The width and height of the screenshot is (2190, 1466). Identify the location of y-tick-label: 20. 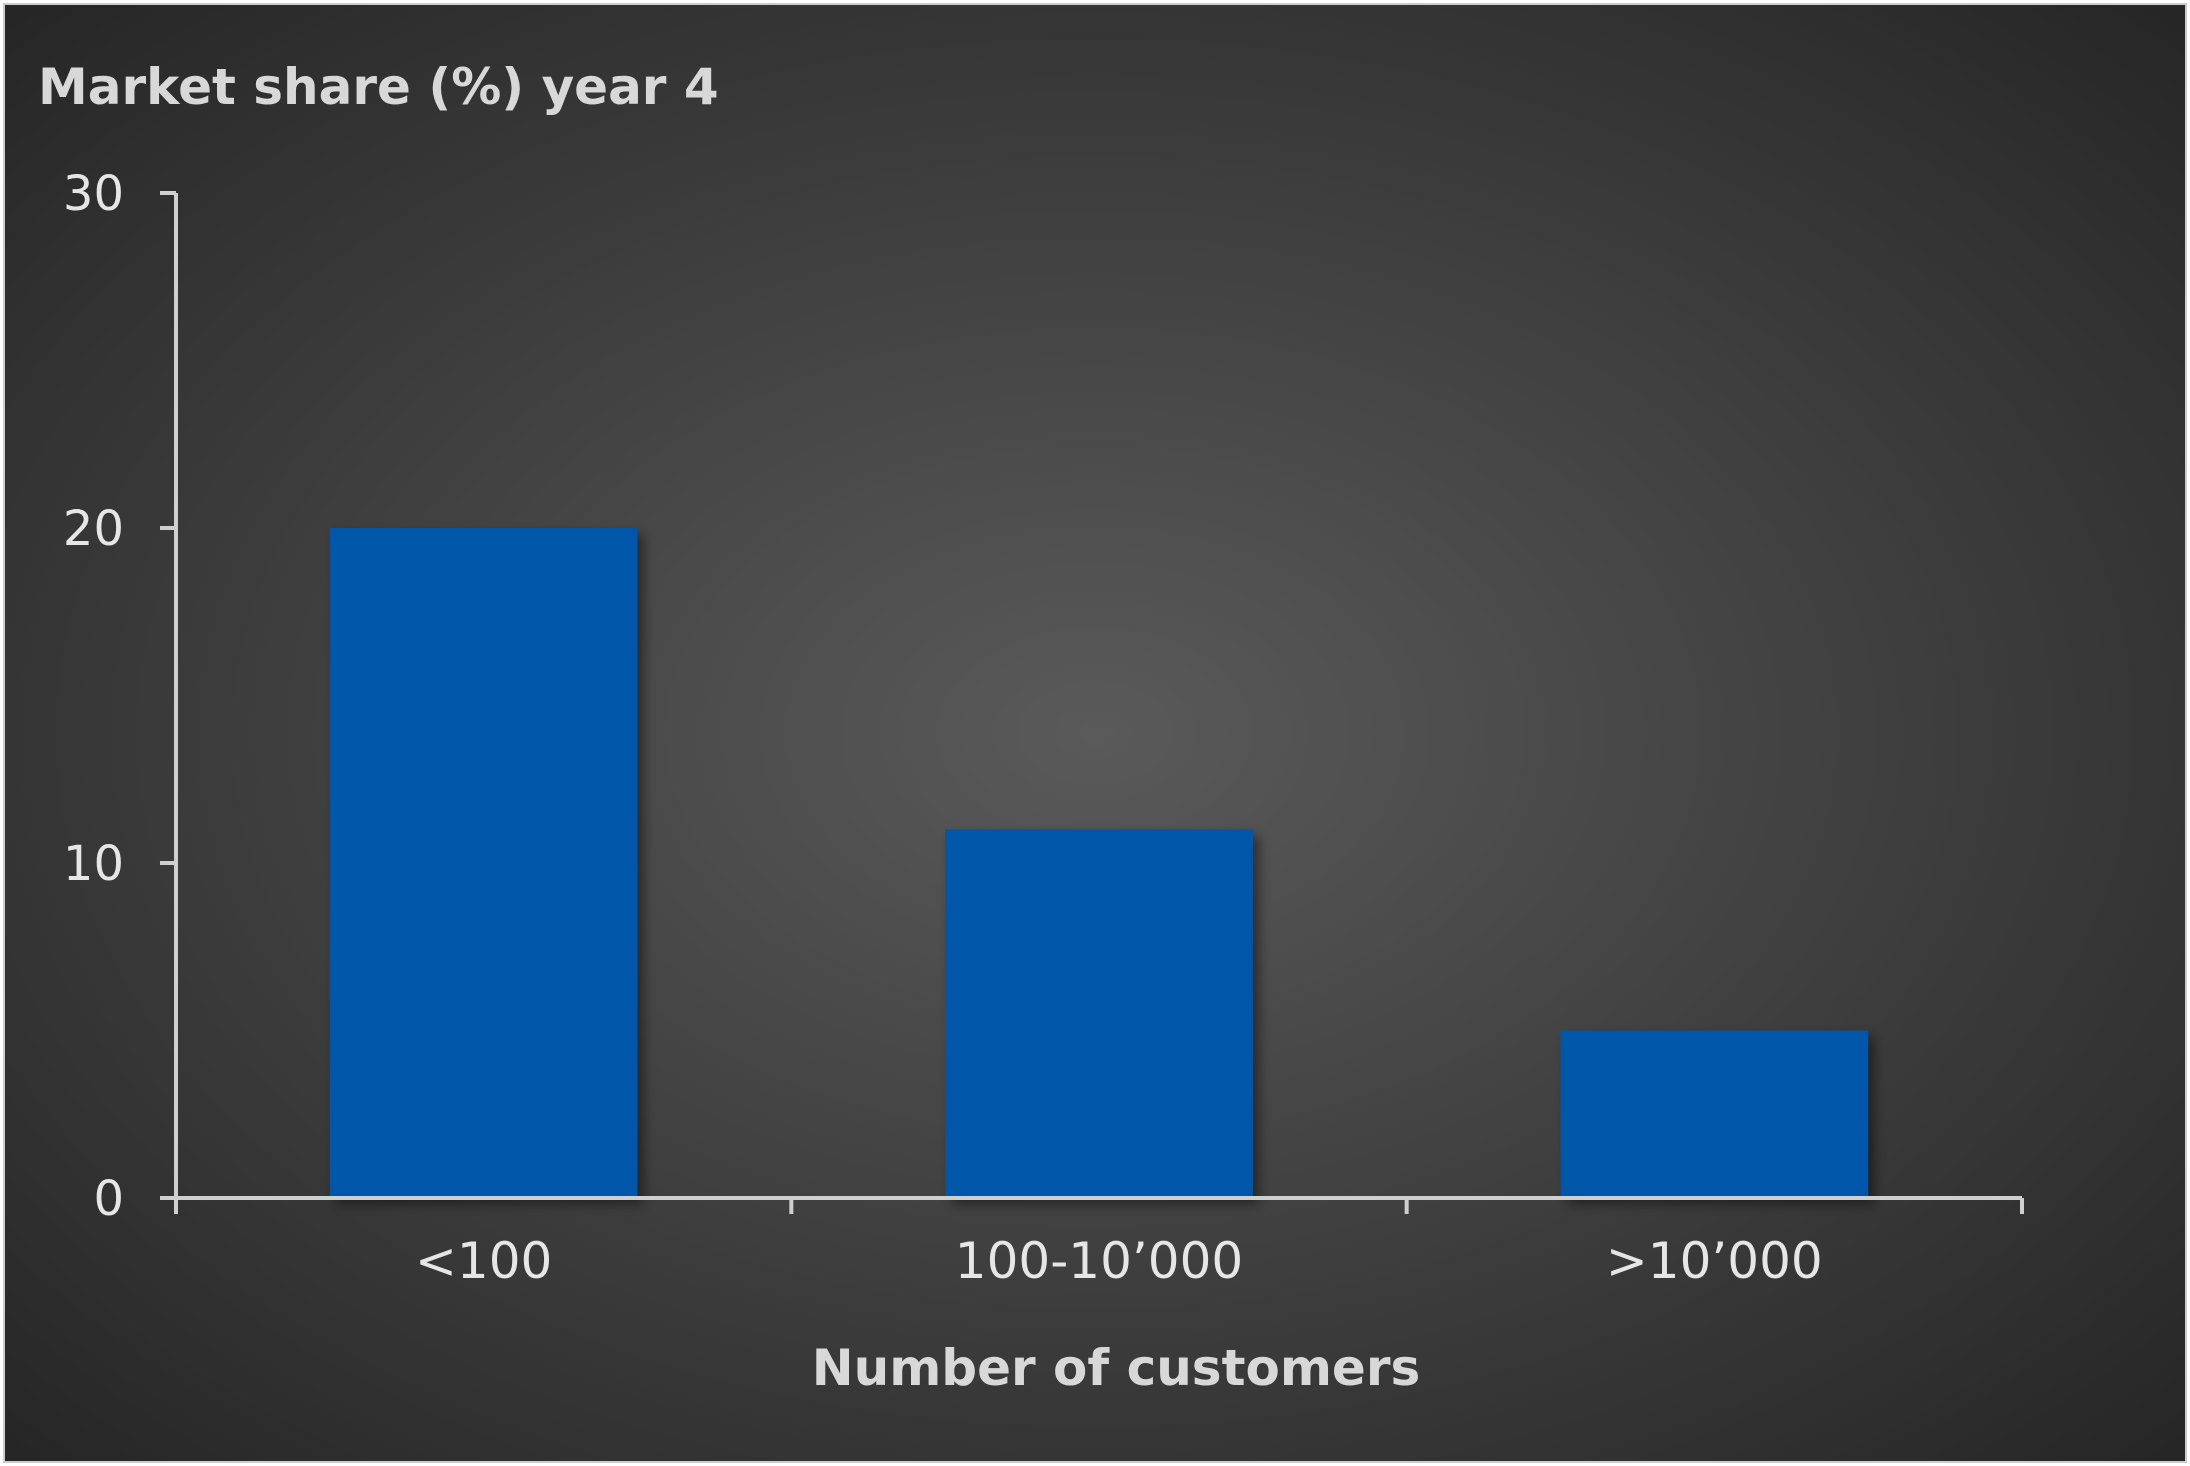
(93, 529).